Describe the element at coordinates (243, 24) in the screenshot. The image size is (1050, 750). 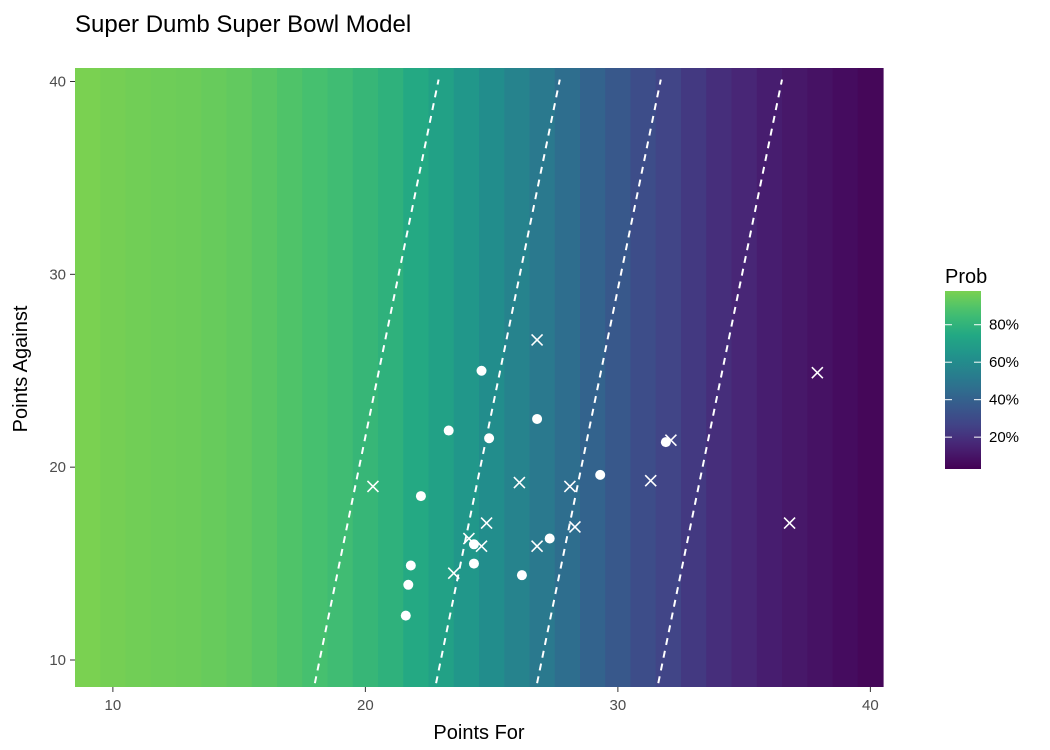
I see `chart-title: Super Dumb Super Bowl Model` at that location.